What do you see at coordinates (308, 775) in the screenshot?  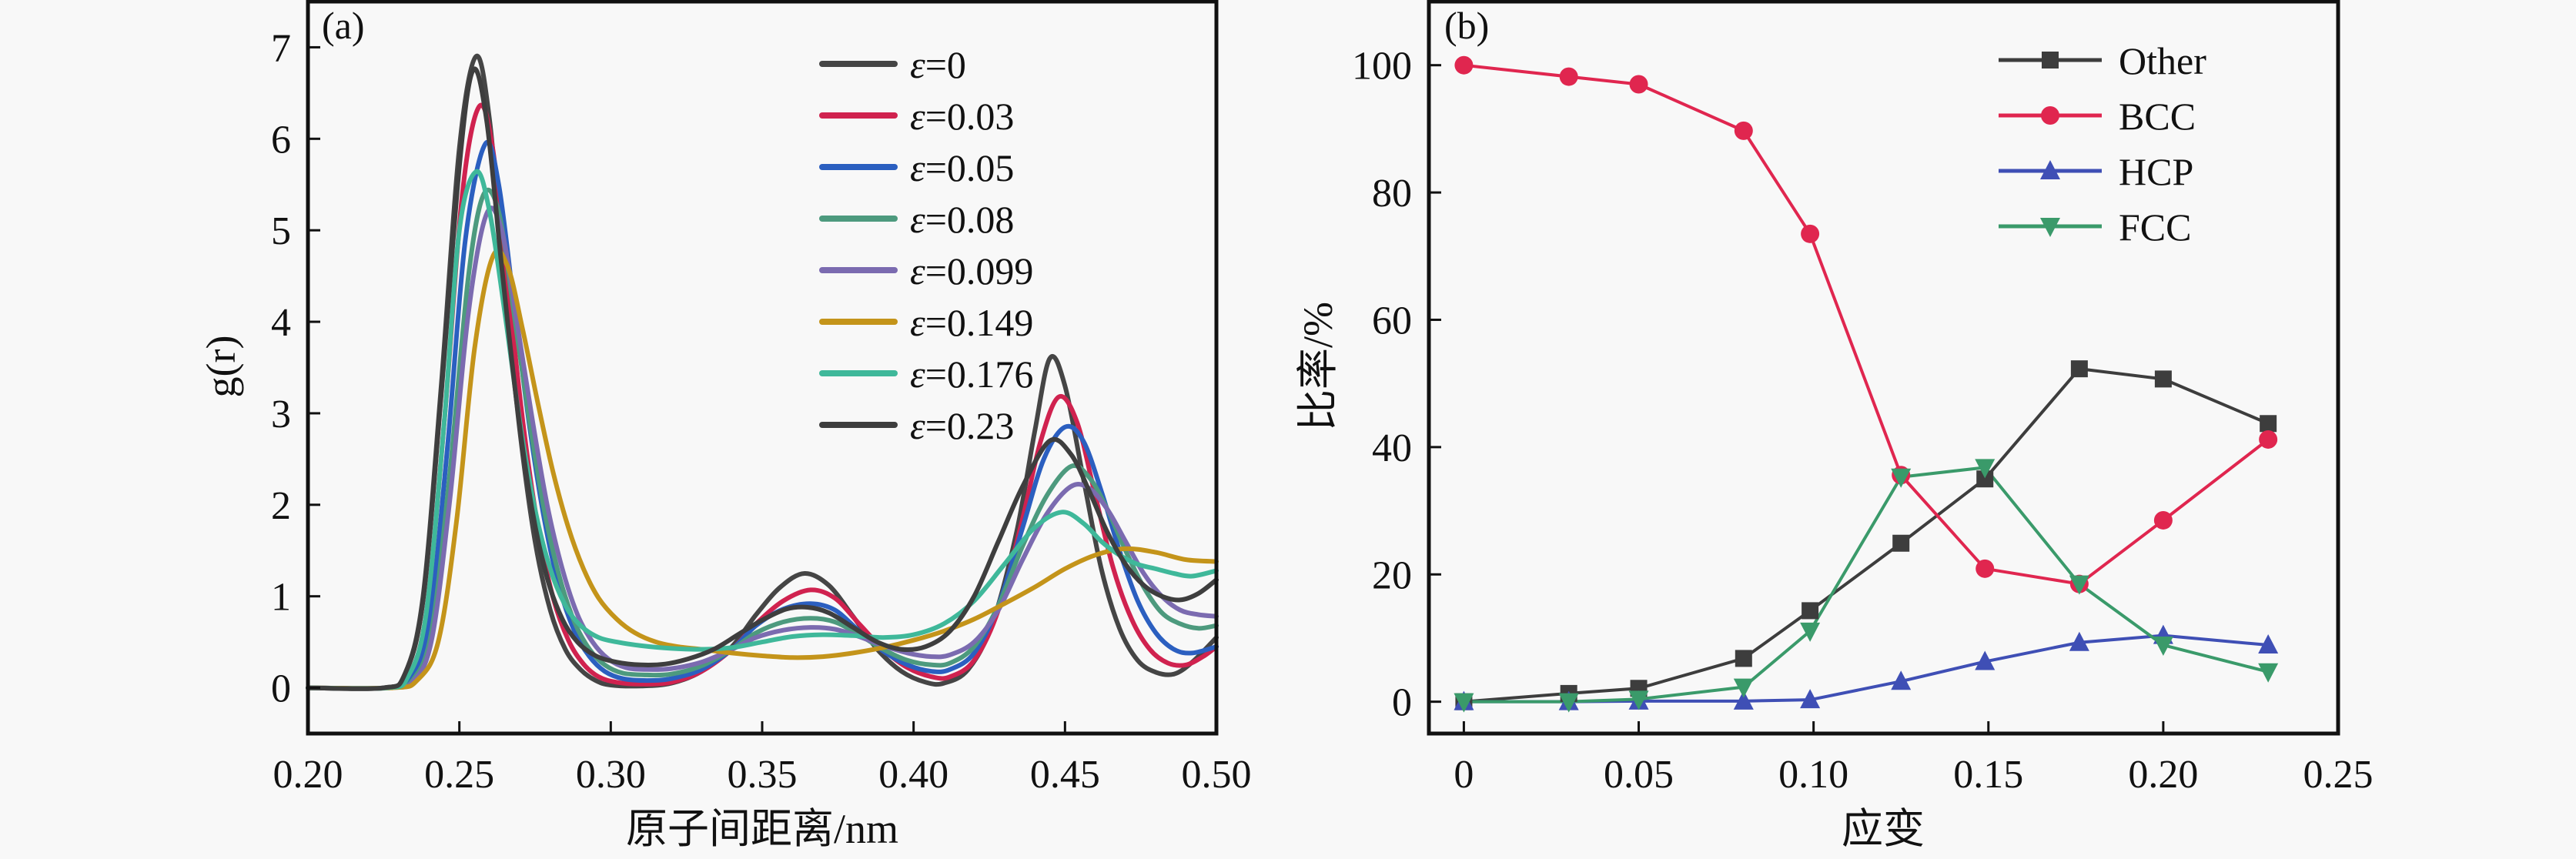 I see `x-tick-label-a: 0.20` at bounding box center [308, 775].